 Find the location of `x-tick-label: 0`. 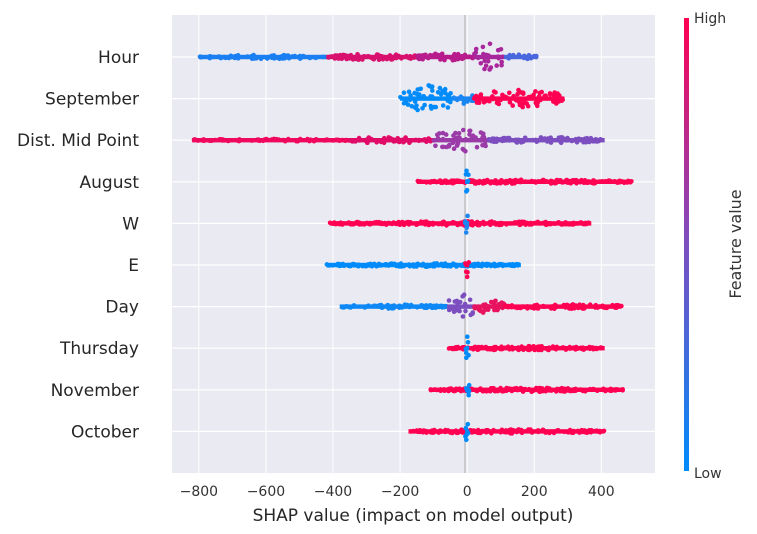

x-tick-label: 0 is located at coordinates (467, 492).